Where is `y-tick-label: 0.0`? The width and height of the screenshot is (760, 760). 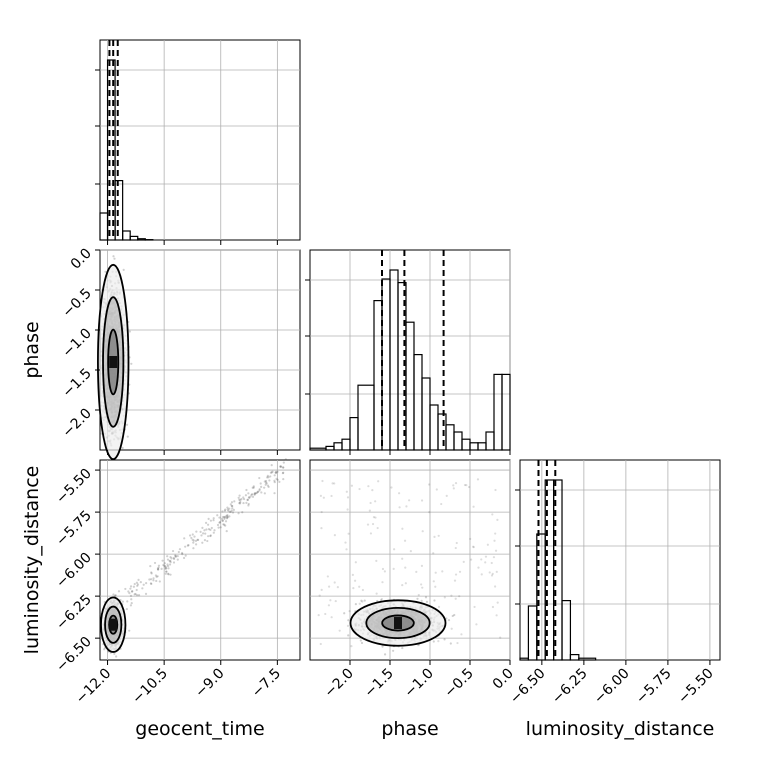 y-tick-label: 0.0 is located at coordinates (81, 259).